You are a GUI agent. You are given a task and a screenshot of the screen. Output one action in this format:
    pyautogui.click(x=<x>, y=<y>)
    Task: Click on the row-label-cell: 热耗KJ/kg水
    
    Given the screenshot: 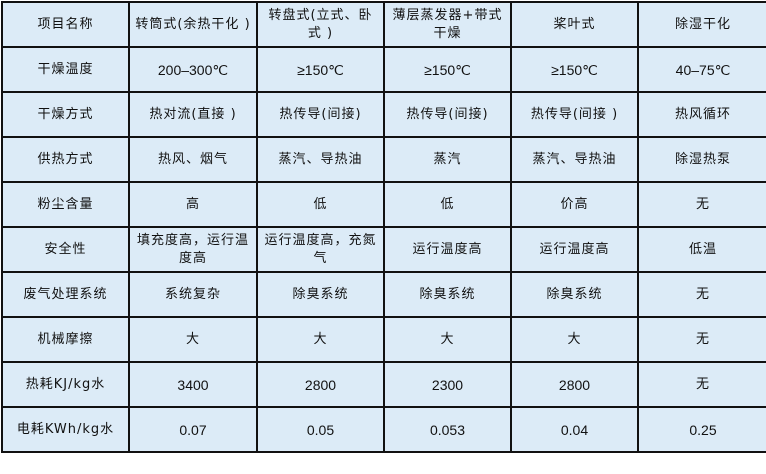 What is the action you would take?
    pyautogui.click(x=65, y=384)
    